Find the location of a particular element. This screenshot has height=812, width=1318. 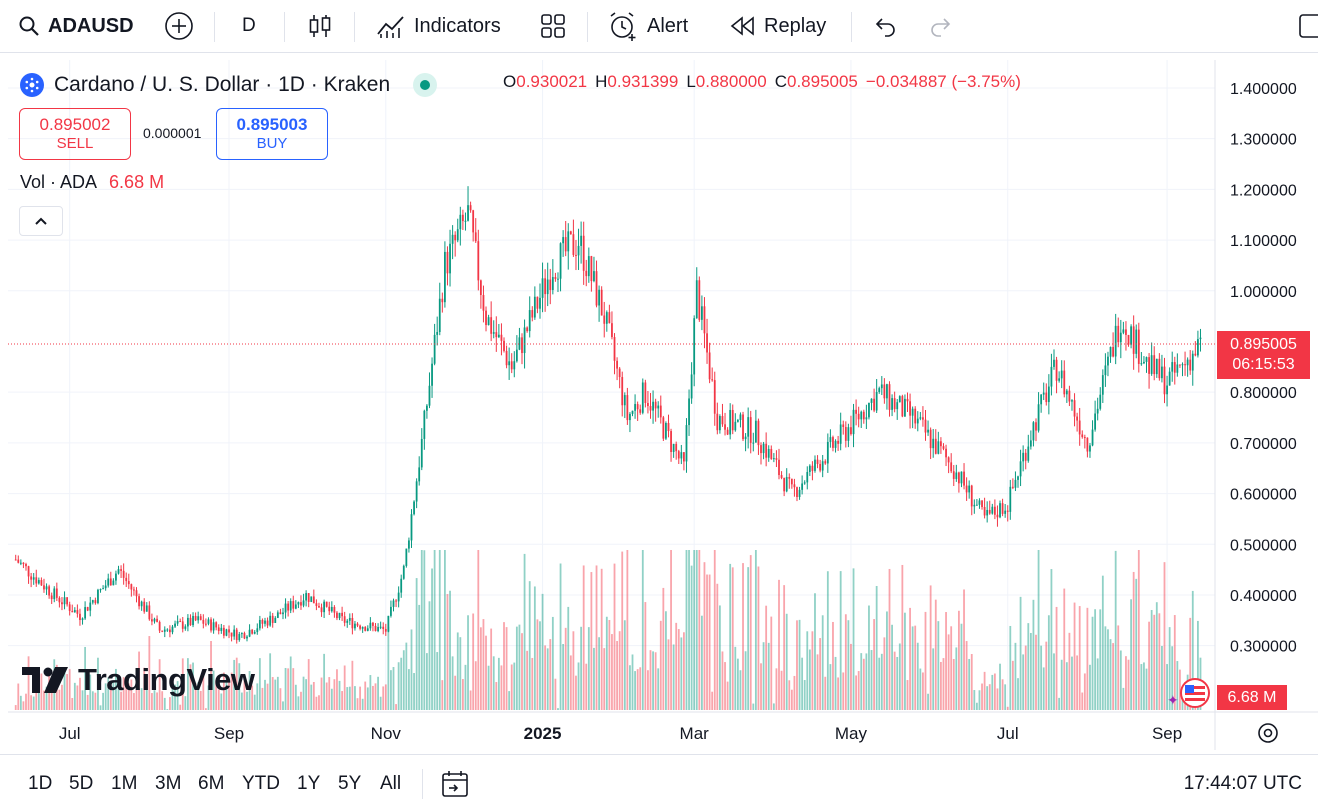

range-button-1d: 1D is located at coordinates (40, 783).